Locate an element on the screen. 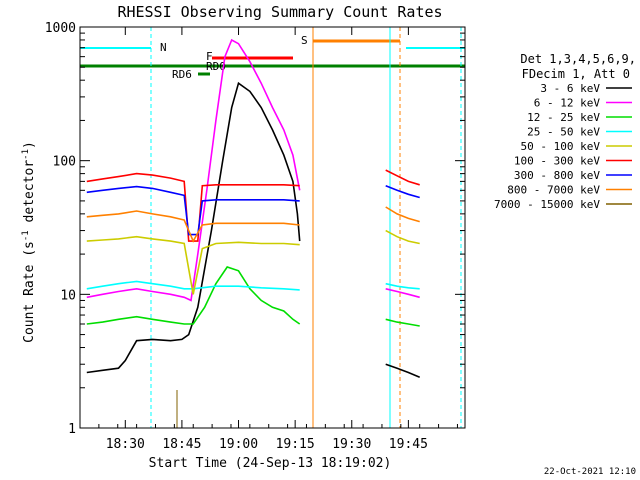 The image size is (640, 480). x-tick-label-2: 19:00 is located at coordinates (238, 444).